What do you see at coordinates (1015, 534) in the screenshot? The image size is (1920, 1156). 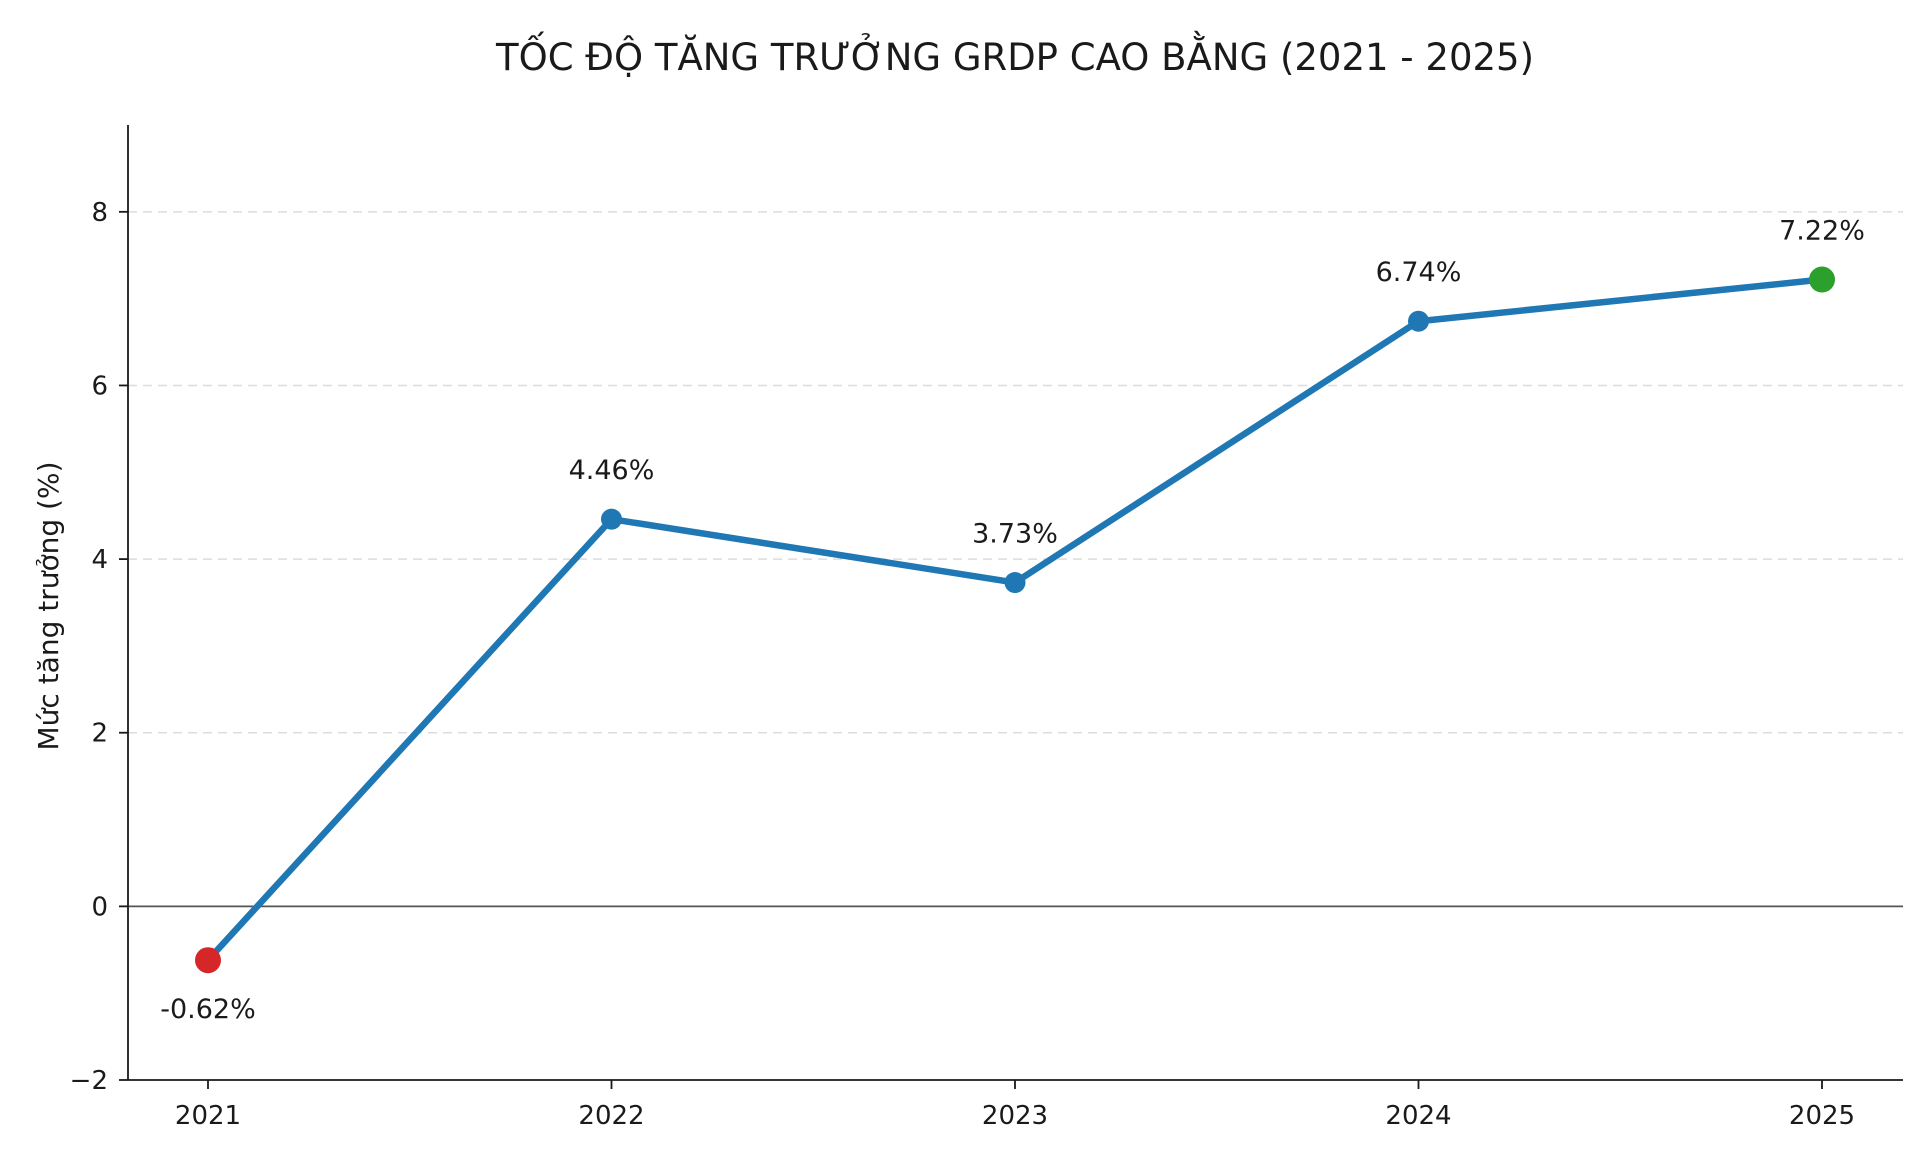 I see `data-label: 3.73%` at bounding box center [1015, 534].